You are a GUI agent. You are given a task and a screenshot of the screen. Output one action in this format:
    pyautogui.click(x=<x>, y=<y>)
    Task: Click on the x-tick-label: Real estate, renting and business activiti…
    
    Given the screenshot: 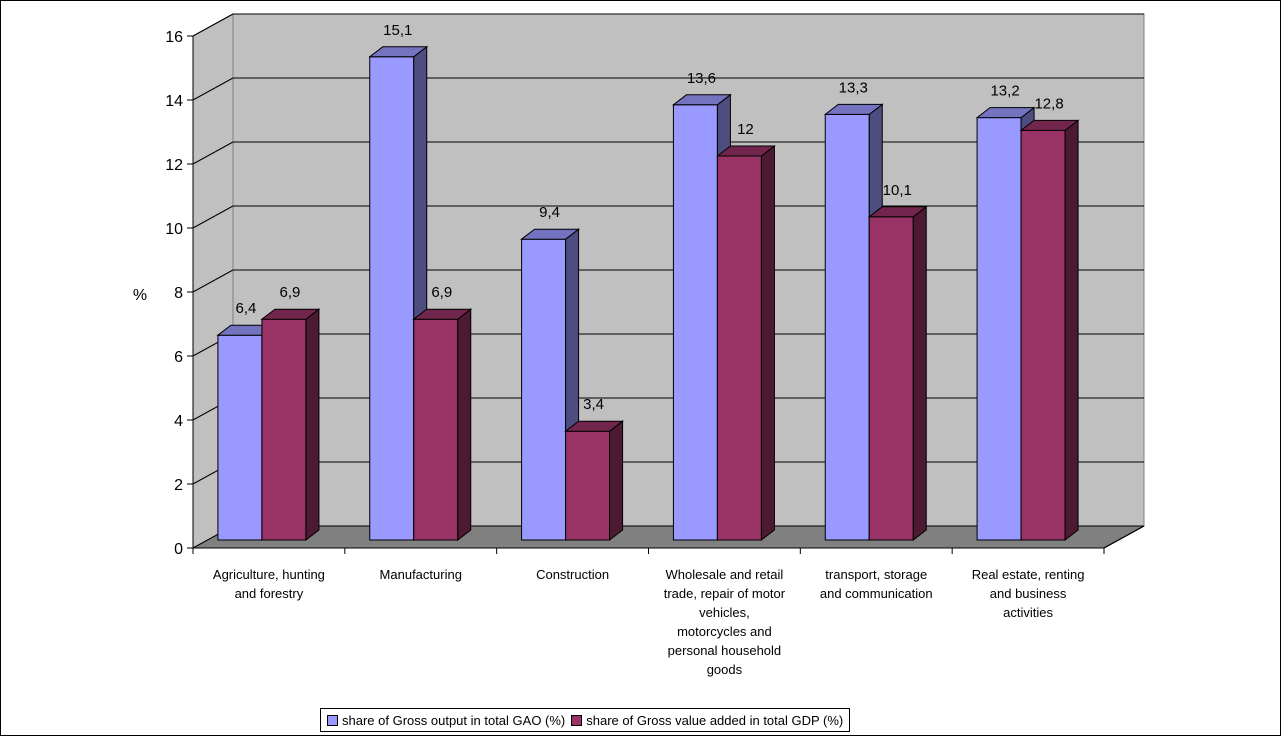 What is the action you would take?
    pyautogui.click(x=1028, y=593)
    